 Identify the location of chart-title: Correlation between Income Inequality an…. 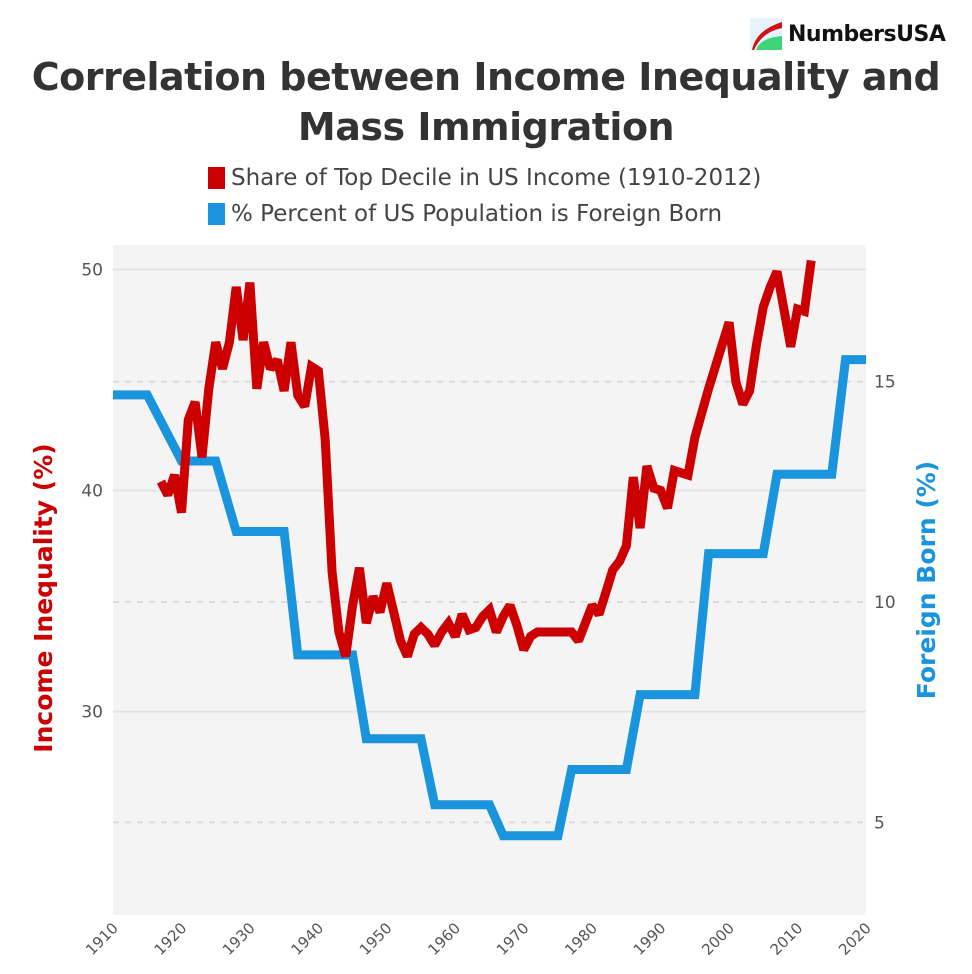
(486, 102).